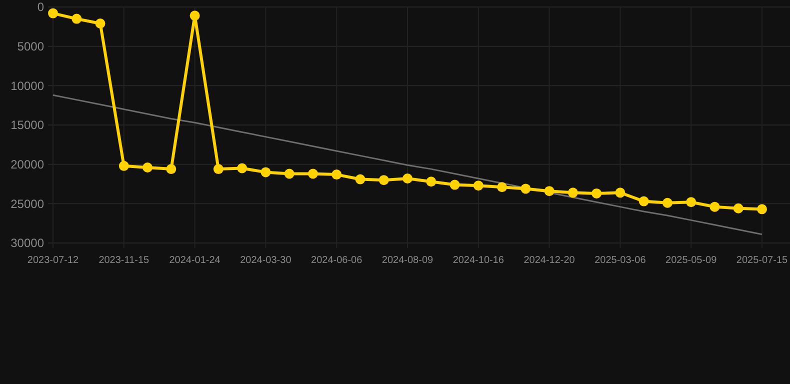 Image resolution: width=790 pixels, height=384 pixels. Describe the element at coordinates (762, 260) in the screenshot. I see `x-tick-label: 2025-07-15` at that location.